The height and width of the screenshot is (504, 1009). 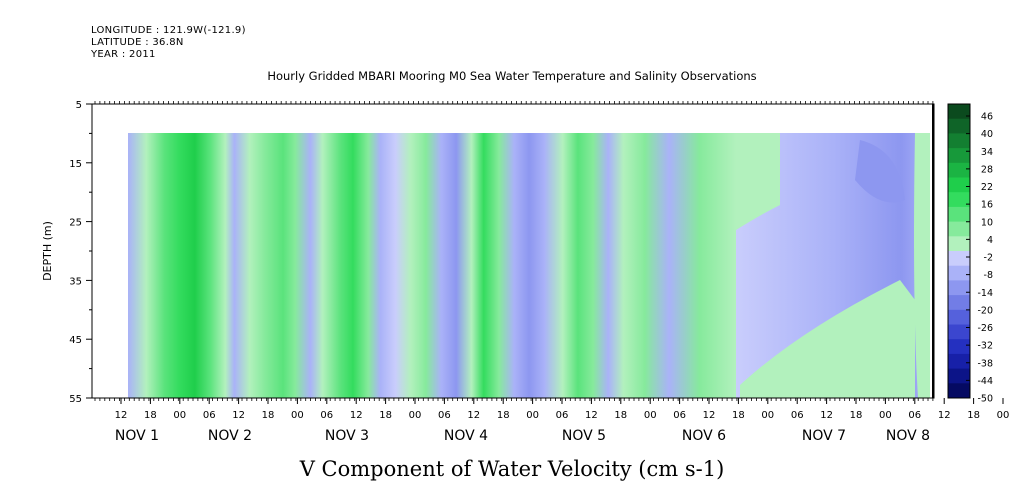 I want to click on colorbar-label: 46, so click(x=987, y=117).